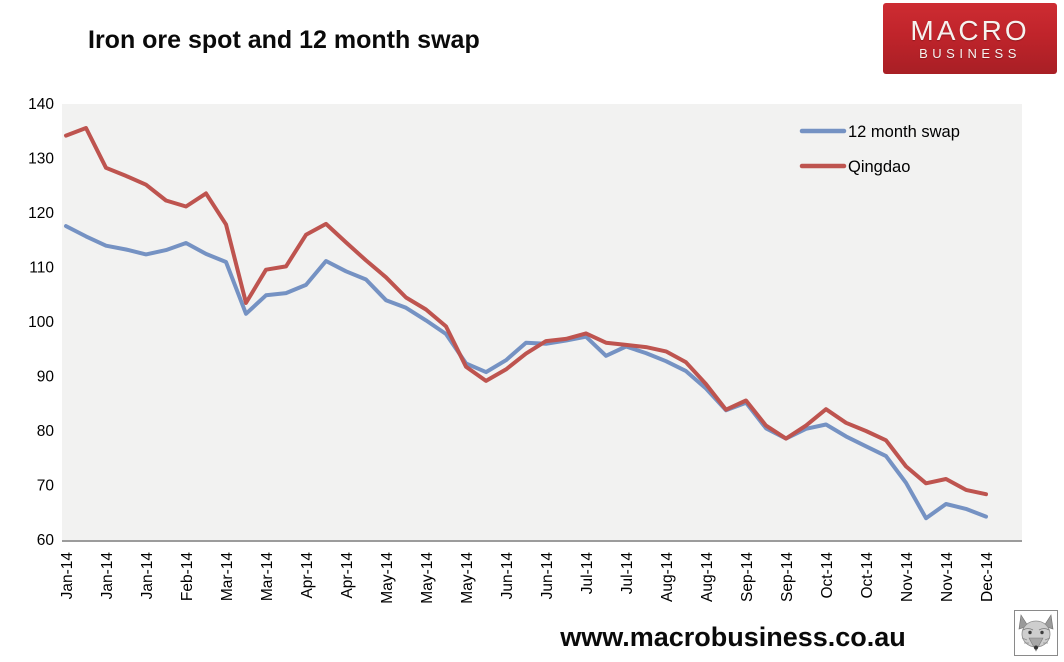 This screenshot has width=1064, height=662. I want to click on x-tick-label: Dec-14, so click(987, 577).